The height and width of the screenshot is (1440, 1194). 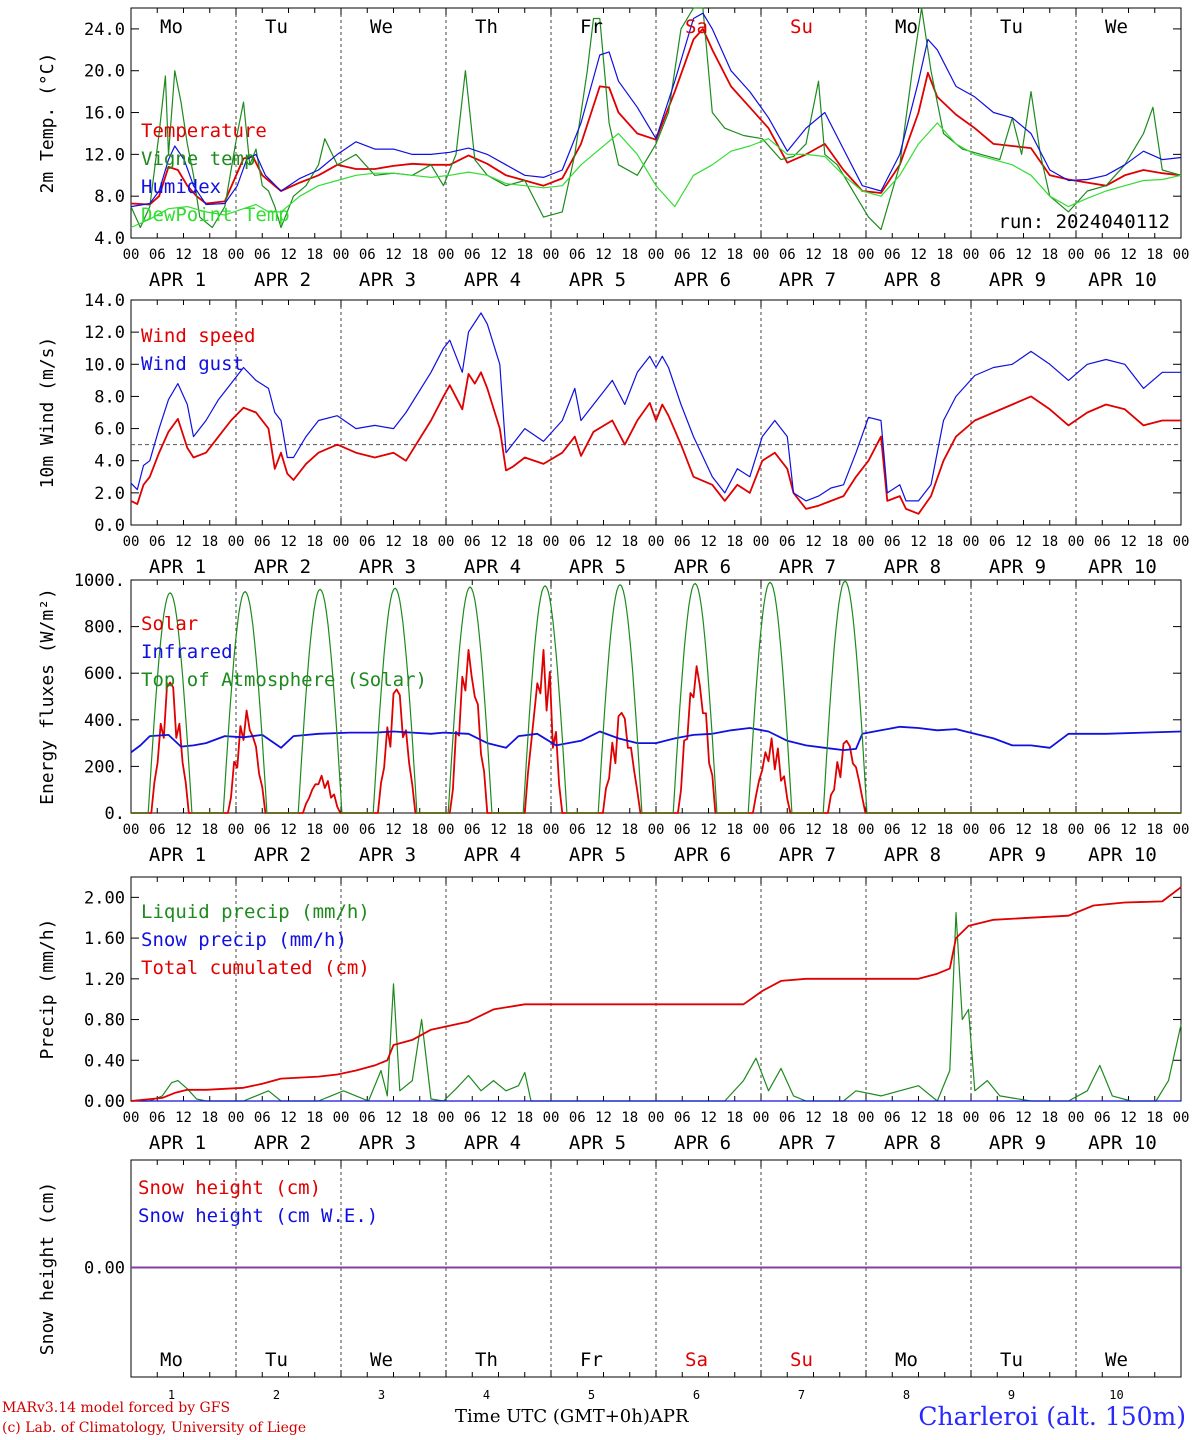 I want to click on legend-entry: Snow precip (mm/h), so click(x=244, y=940).